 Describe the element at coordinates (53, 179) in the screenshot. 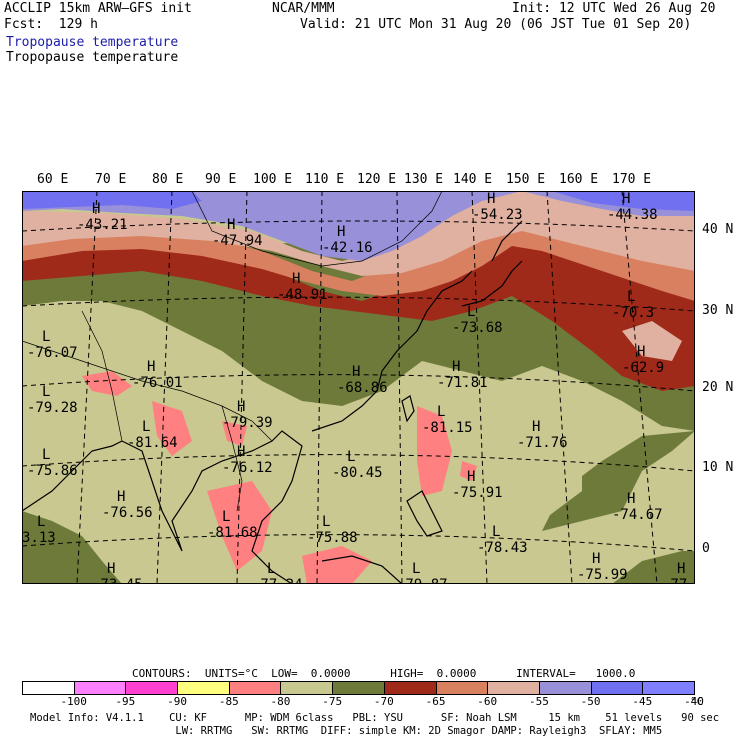

I see `longitude-label: 60 E` at that location.